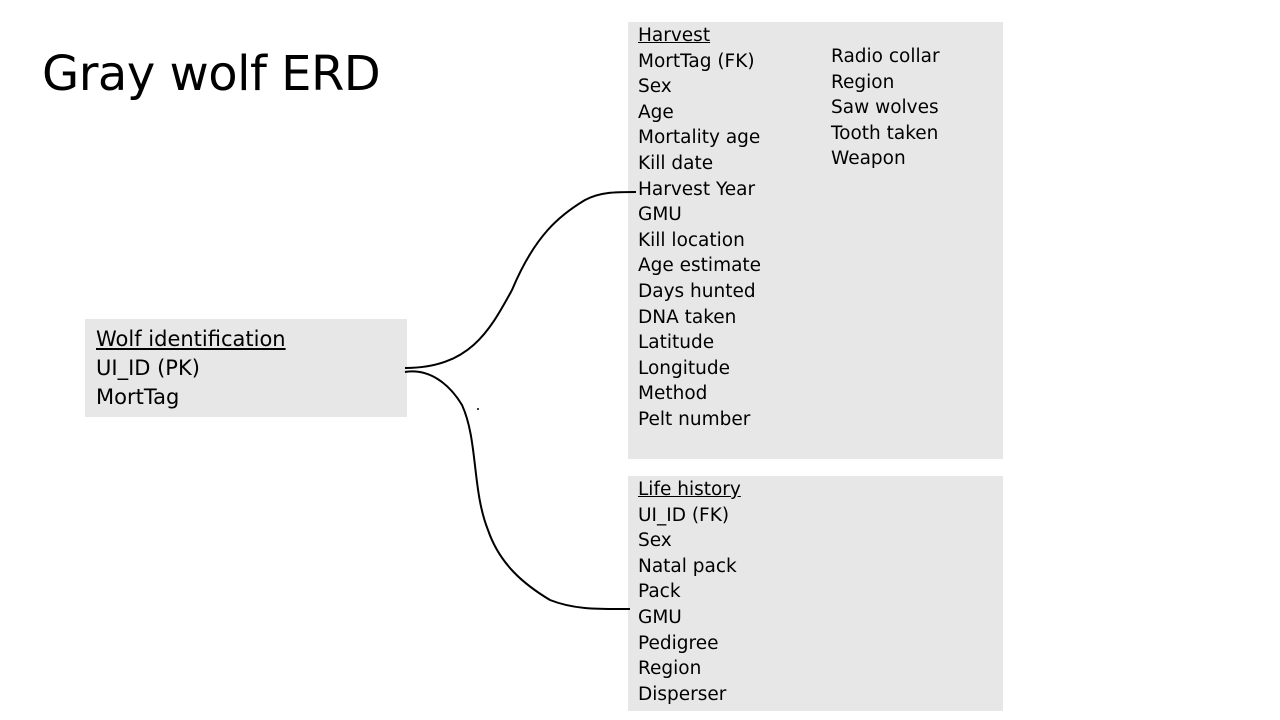 Image resolution: width=1280 pixels, height=720 pixels. Describe the element at coordinates (684, 368) in the screenshot. I see `field-longitude: Longitude` at that location.